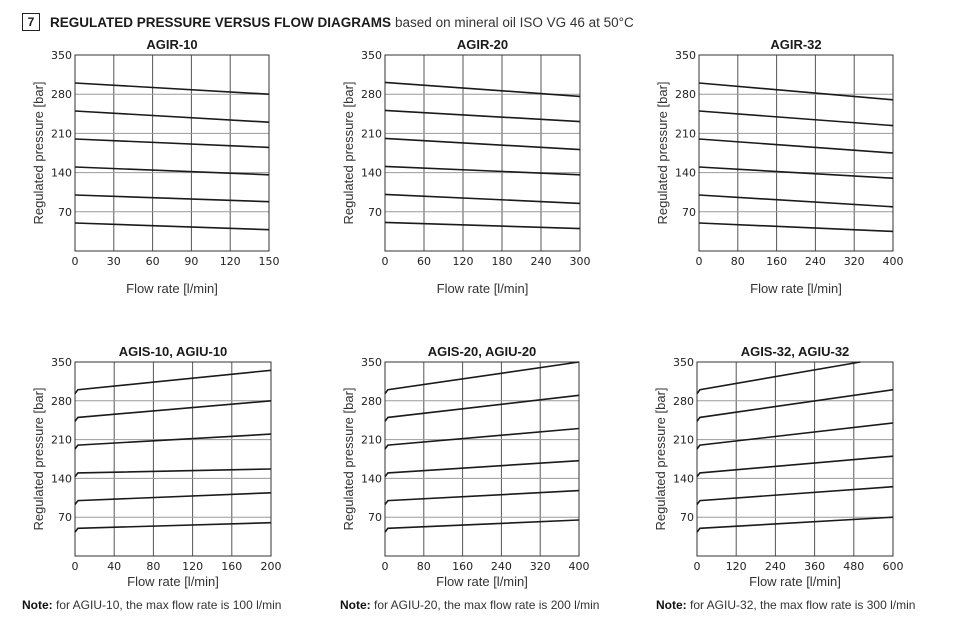 This screenshot has width=969, height=633. What do you see at coordinates (173, 351) in the screenshot?
I see `chart-title: AGIS-10, AGIU-10` at bounding box center [173, 351].